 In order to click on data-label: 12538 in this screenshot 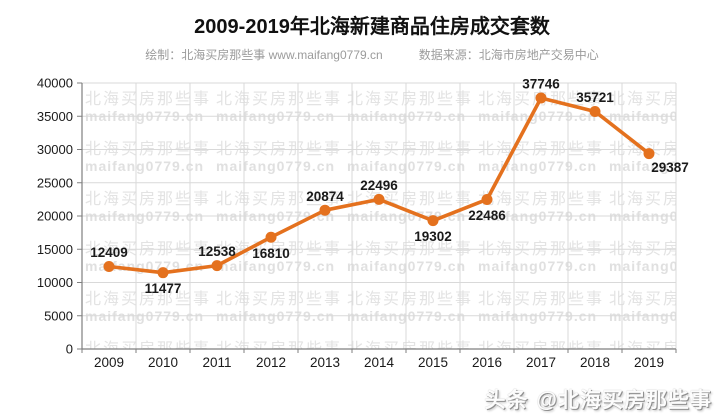, I will do `click(217, 251)`.